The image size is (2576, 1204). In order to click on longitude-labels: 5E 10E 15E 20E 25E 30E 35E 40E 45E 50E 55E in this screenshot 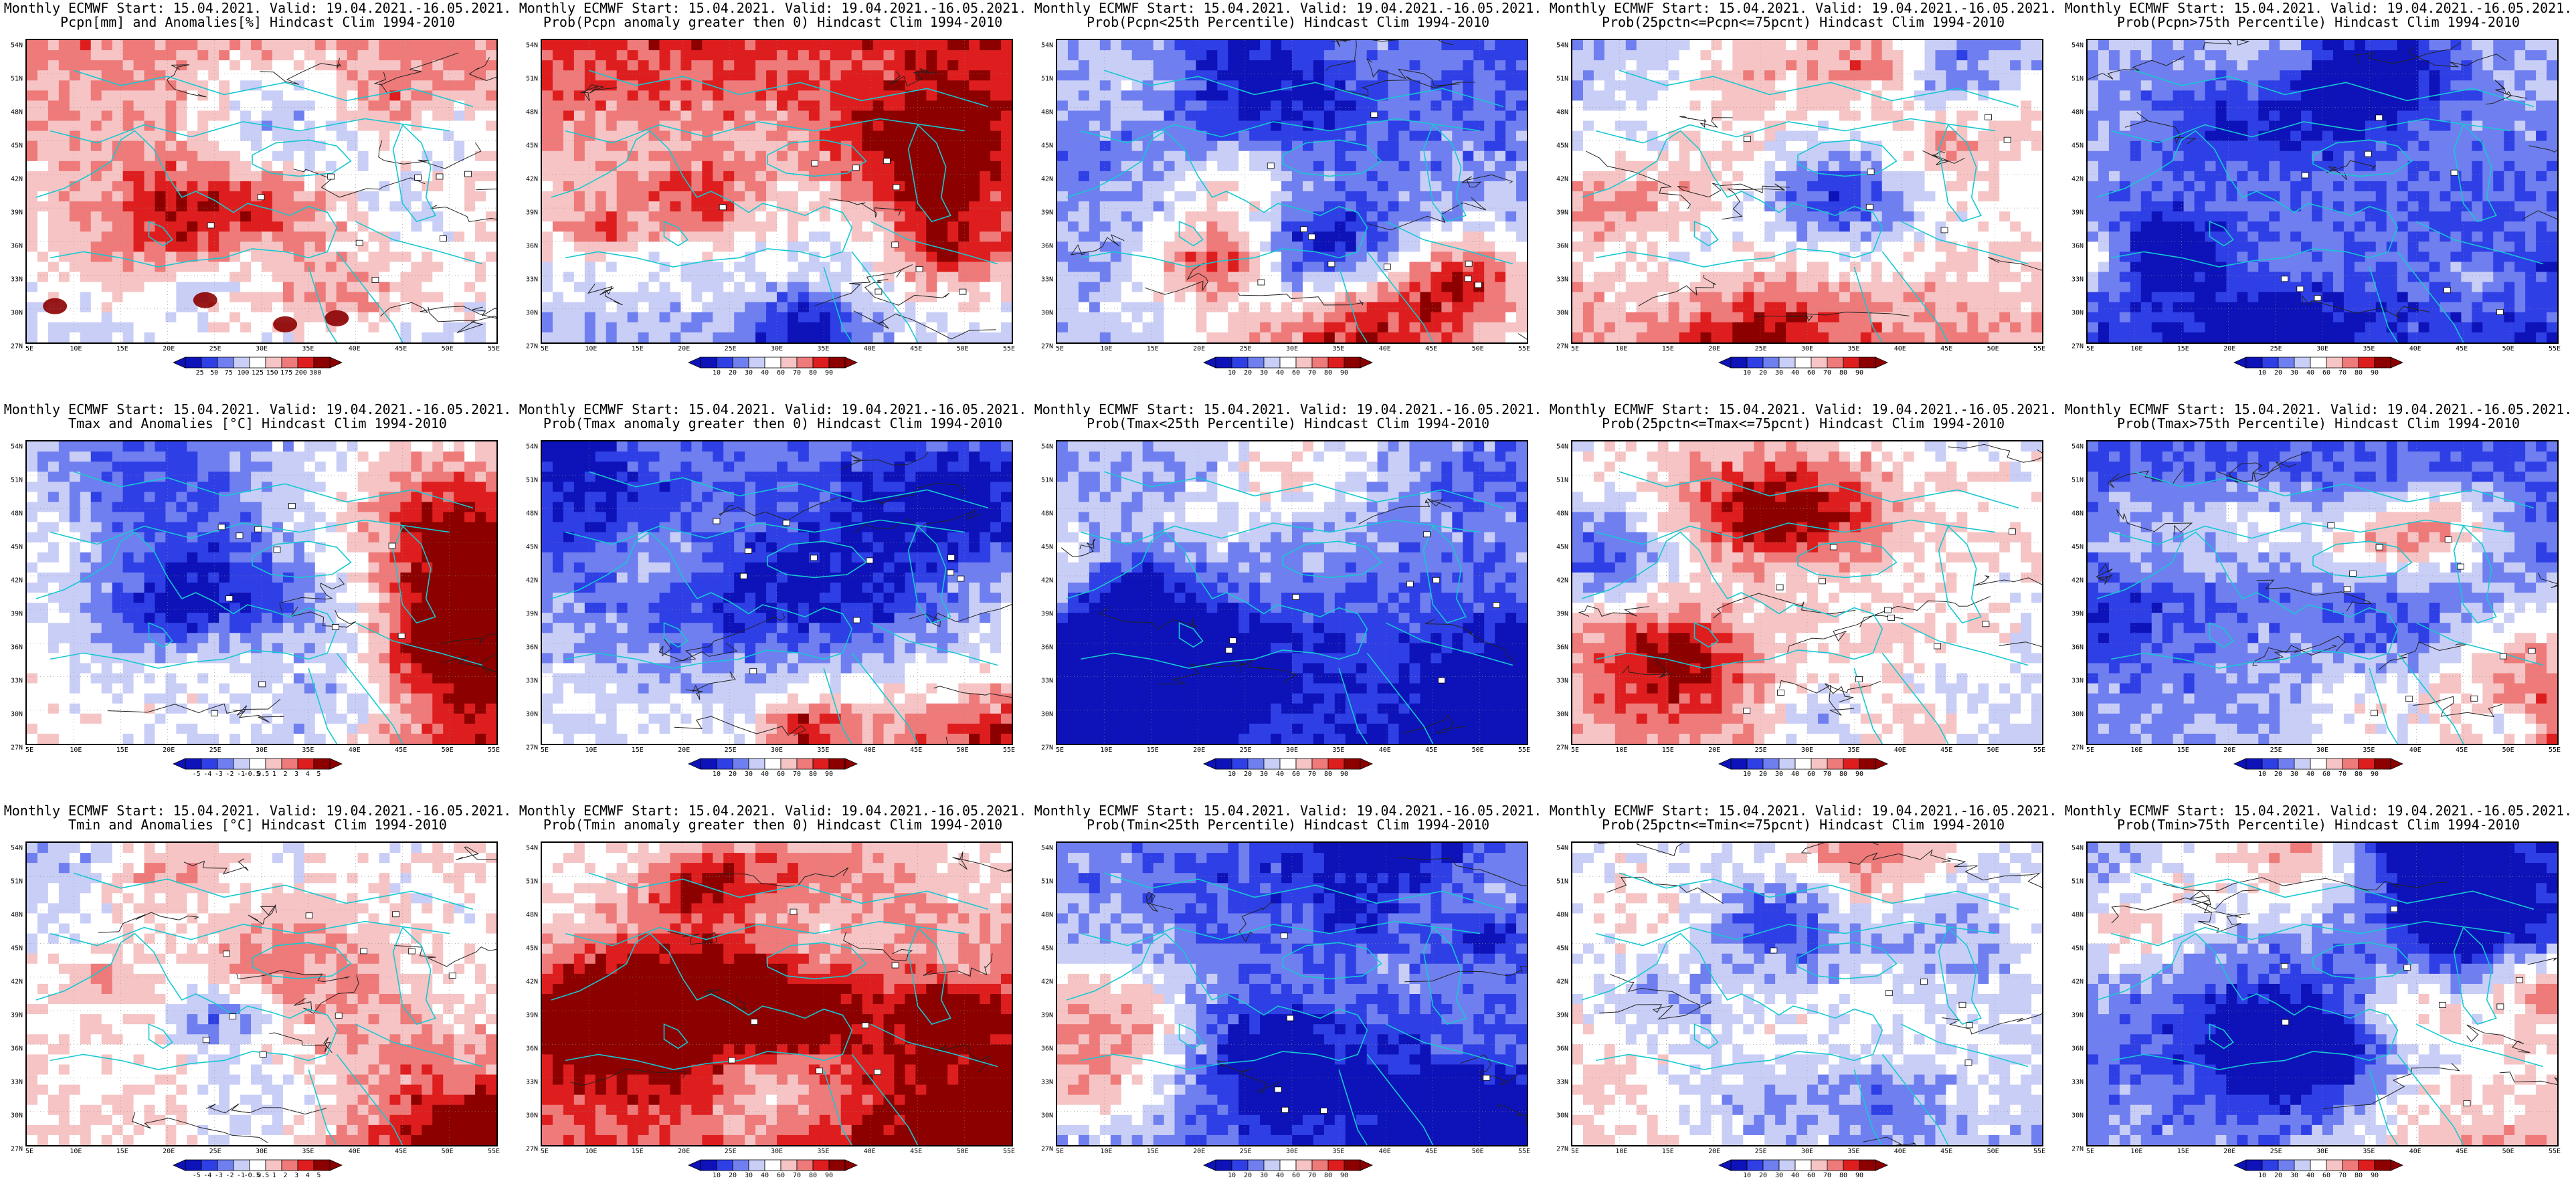, I will do `click(262, 1152)`.